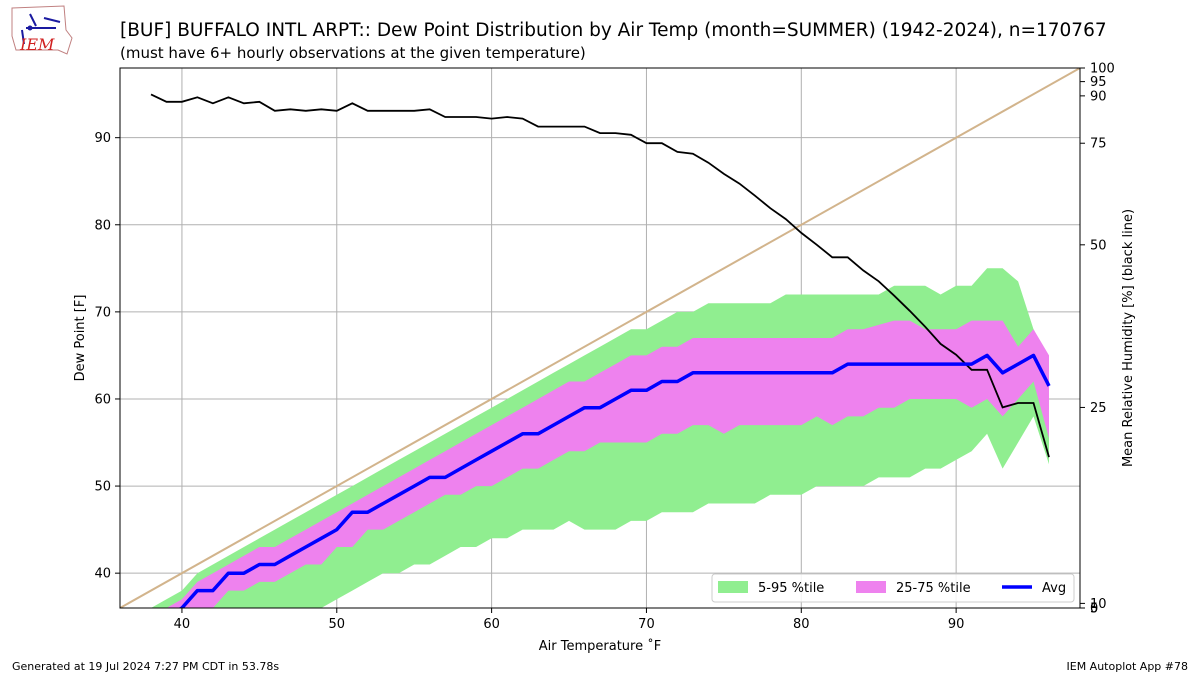 Image resolution: width=1200 pixels, height=675 pixels. Describe the element at coordinates (956, 624) in the screenshot. I see `x-tick-label: 90` at that location.